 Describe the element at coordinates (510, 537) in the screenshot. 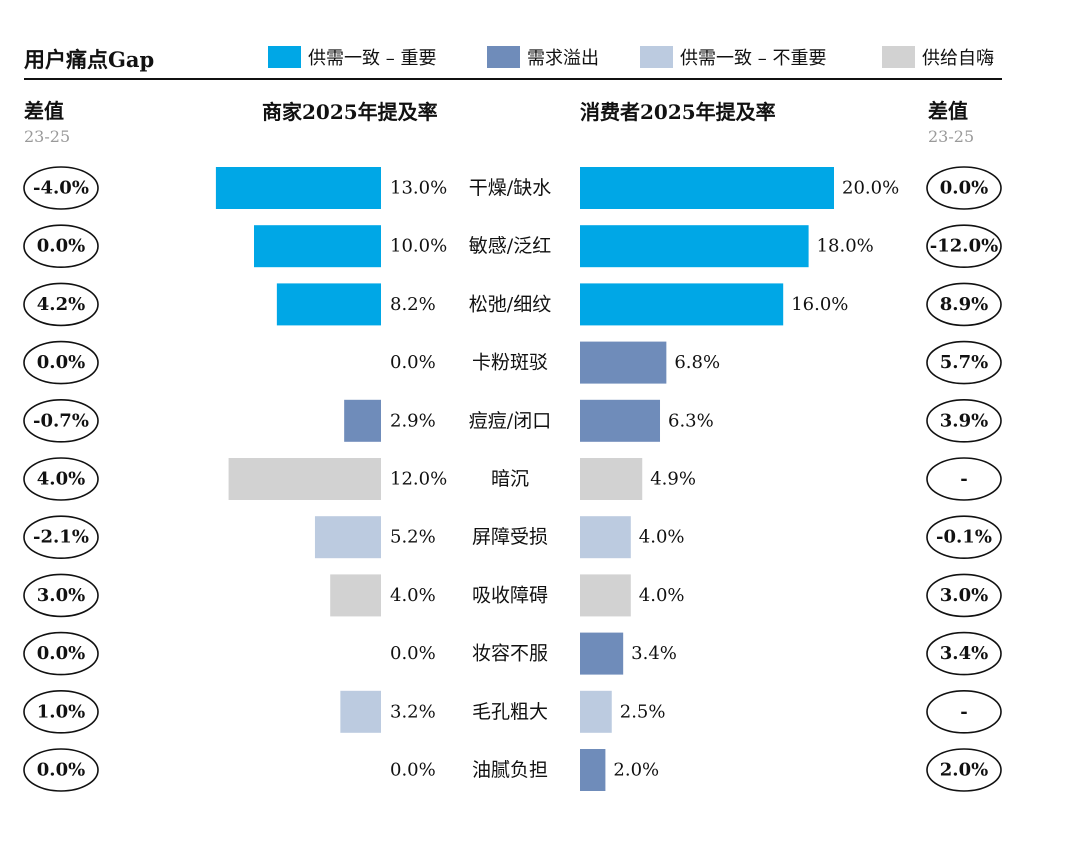

I see `category-label: 屏障受损` at that location.